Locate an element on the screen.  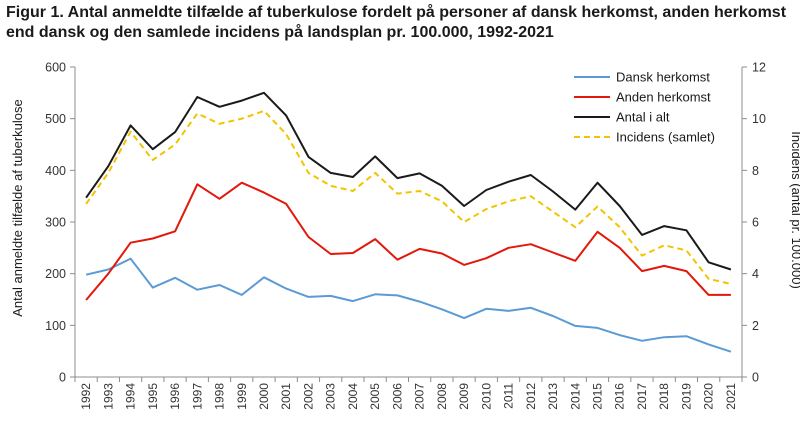
x-tick-label: 1997 is located at coordinates (197, 396).